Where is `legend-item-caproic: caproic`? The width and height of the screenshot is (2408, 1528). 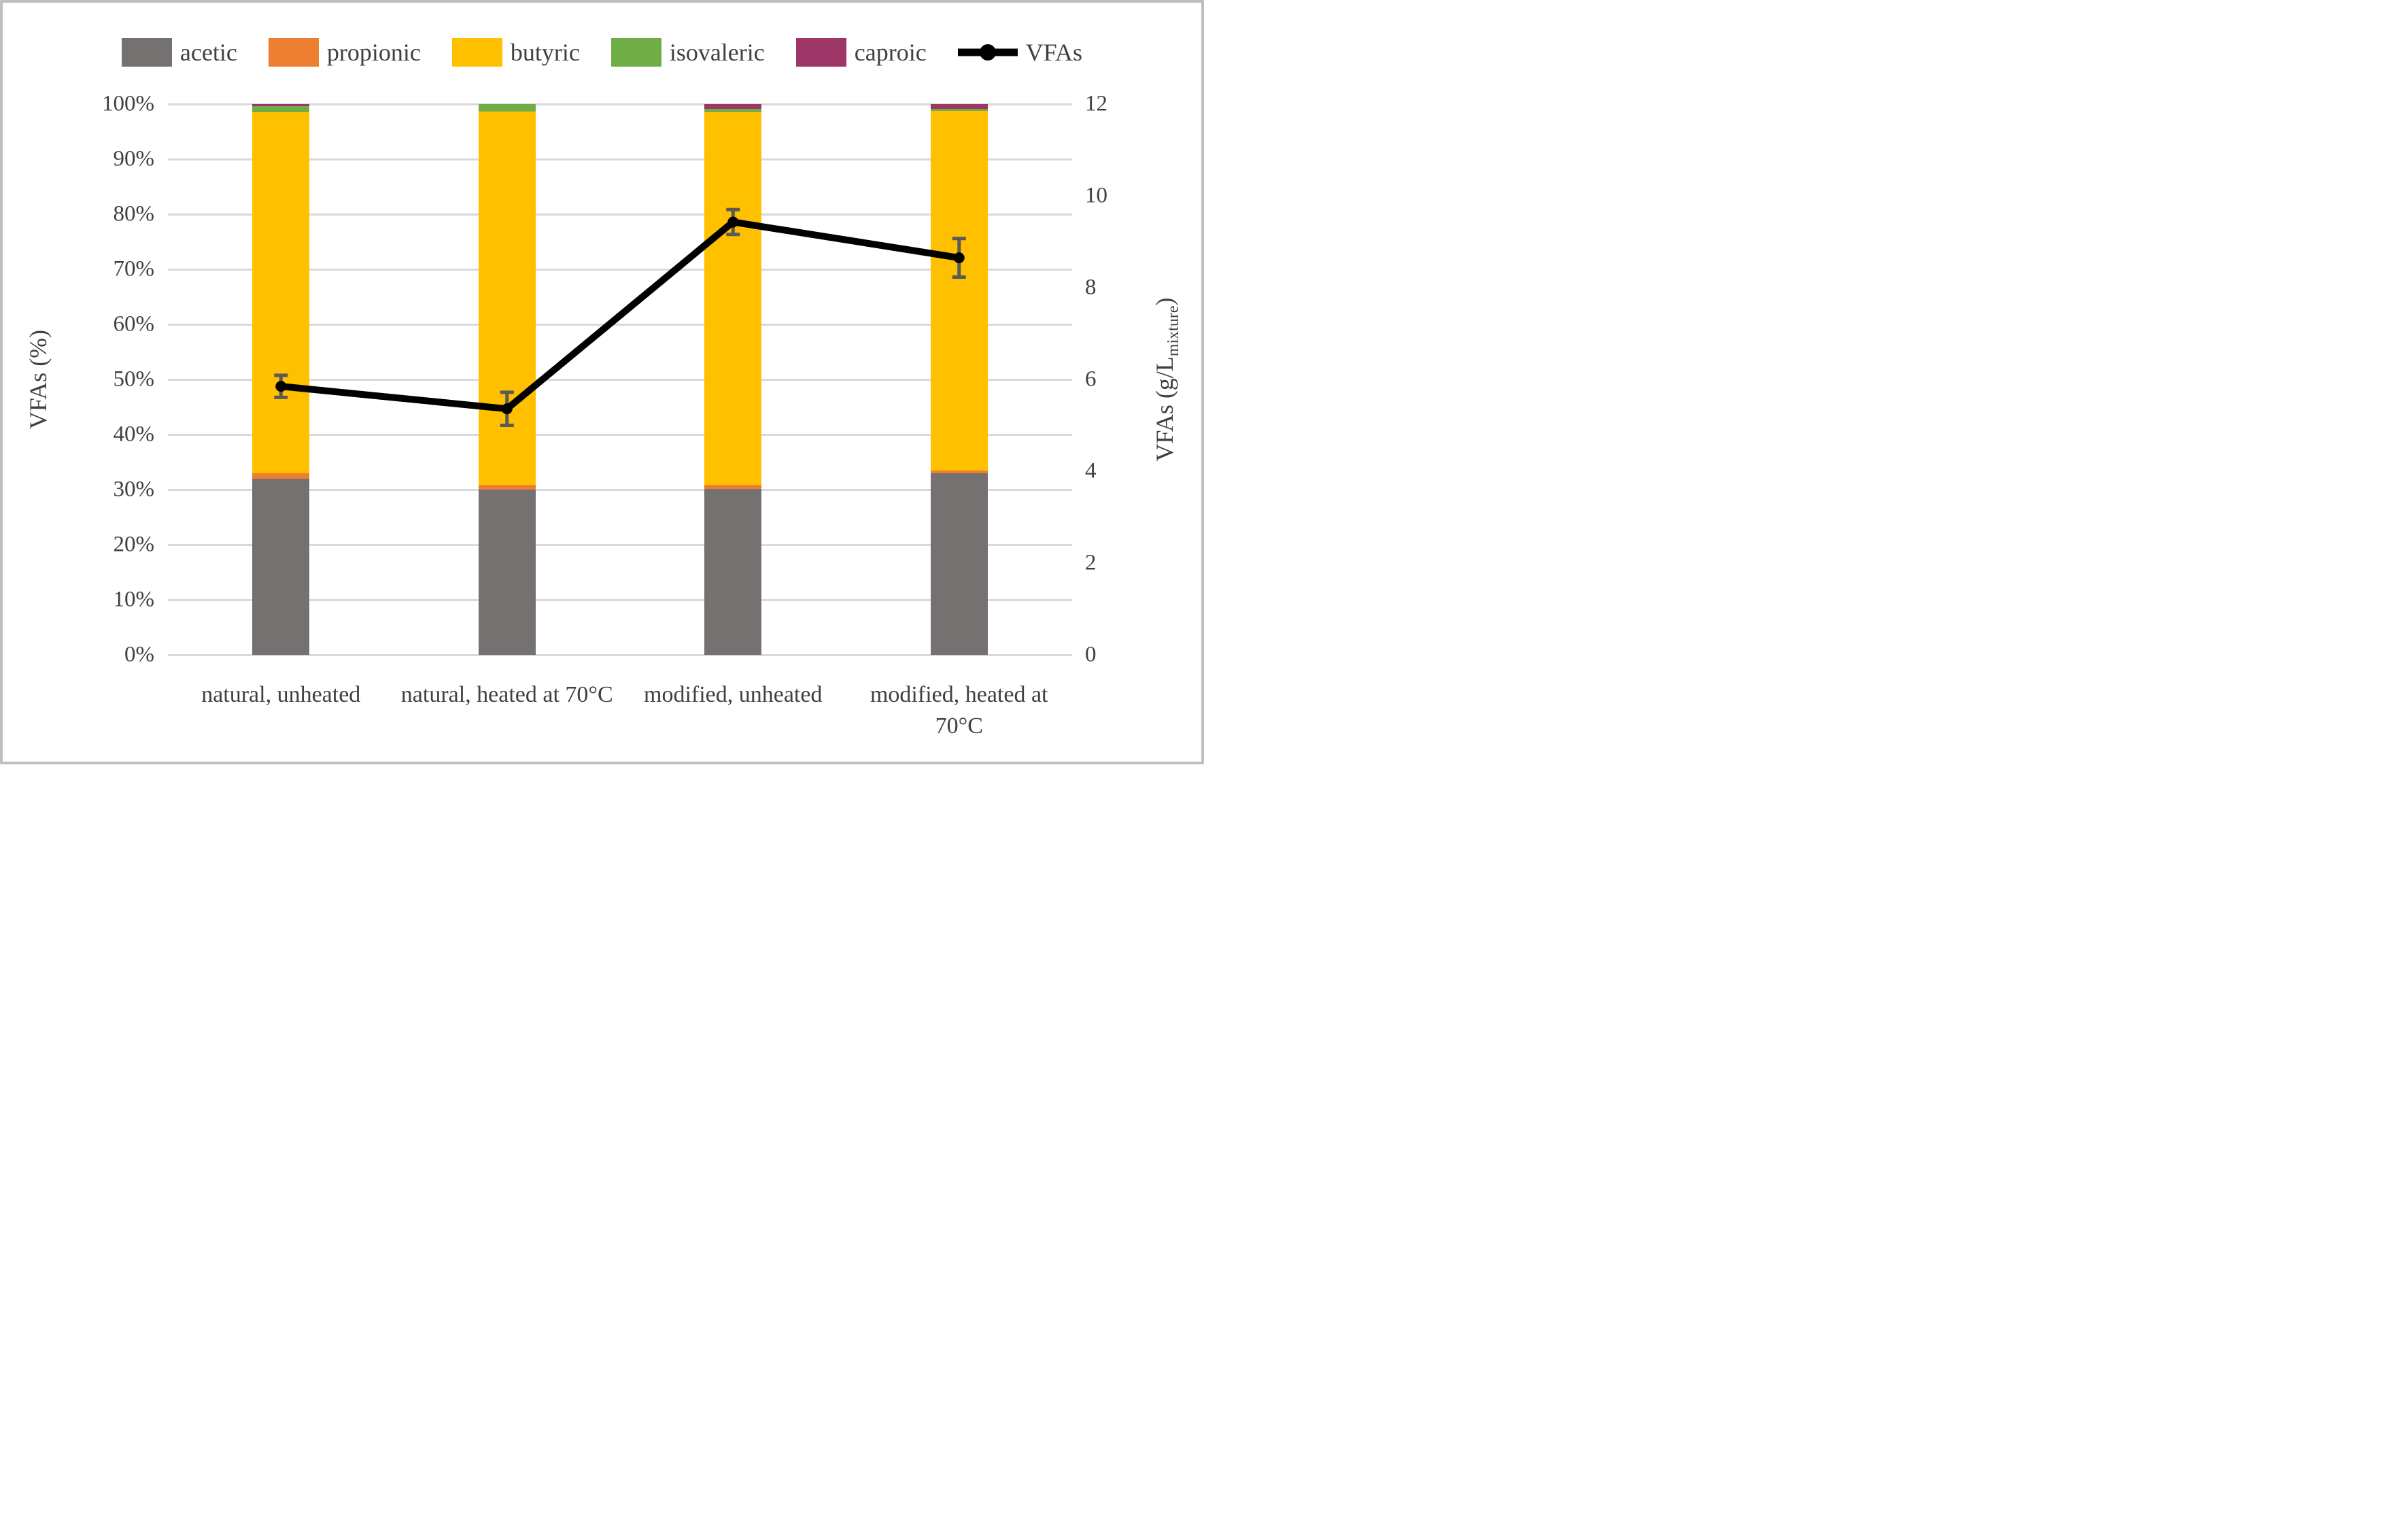
legend-item-caproic: caproic is located at coordinates (861, 52).